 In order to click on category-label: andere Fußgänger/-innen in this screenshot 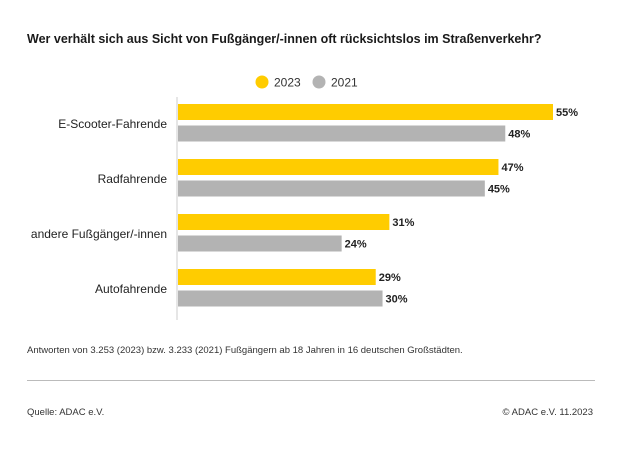, I will do `click(99, 234)`.